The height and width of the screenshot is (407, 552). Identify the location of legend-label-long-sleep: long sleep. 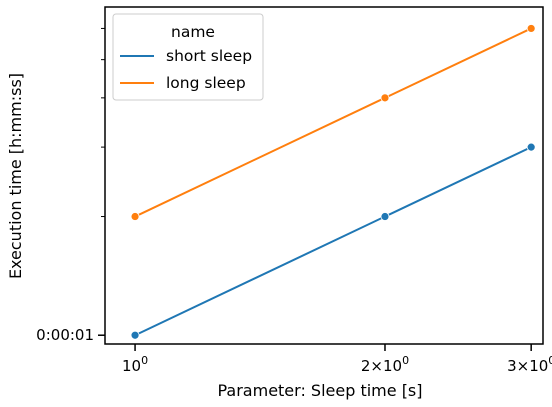
(206, 83).